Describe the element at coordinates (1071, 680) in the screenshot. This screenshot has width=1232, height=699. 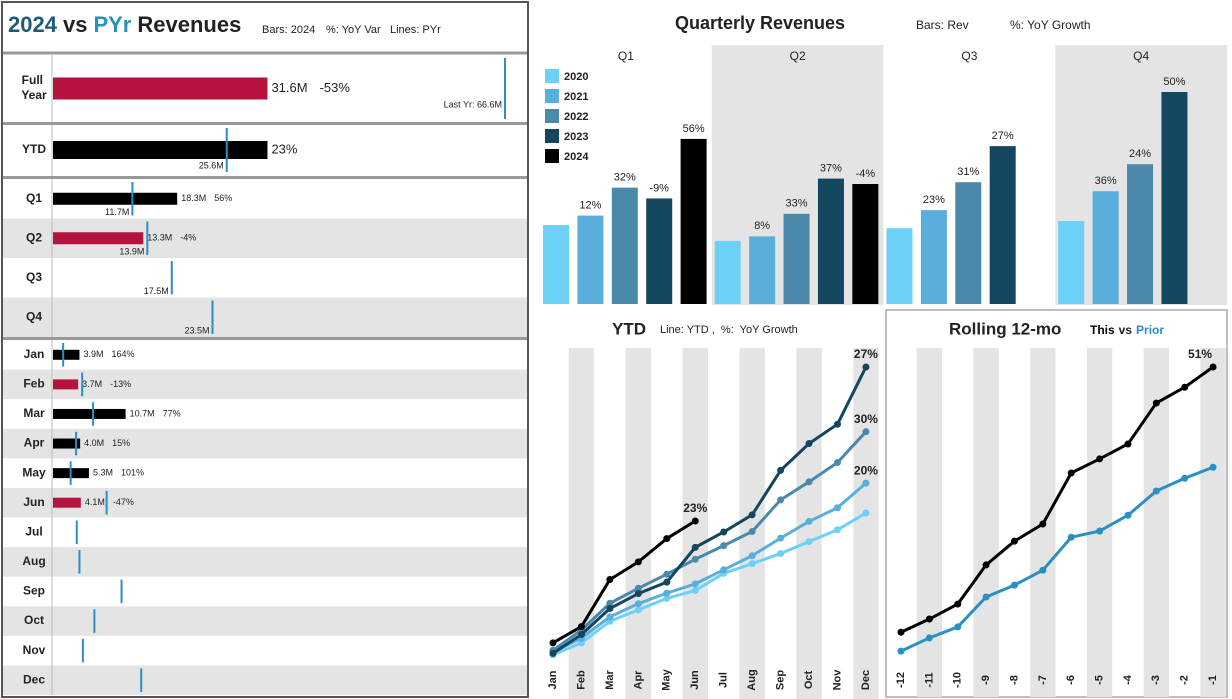
I see `x-tick-label: -6` at that location.